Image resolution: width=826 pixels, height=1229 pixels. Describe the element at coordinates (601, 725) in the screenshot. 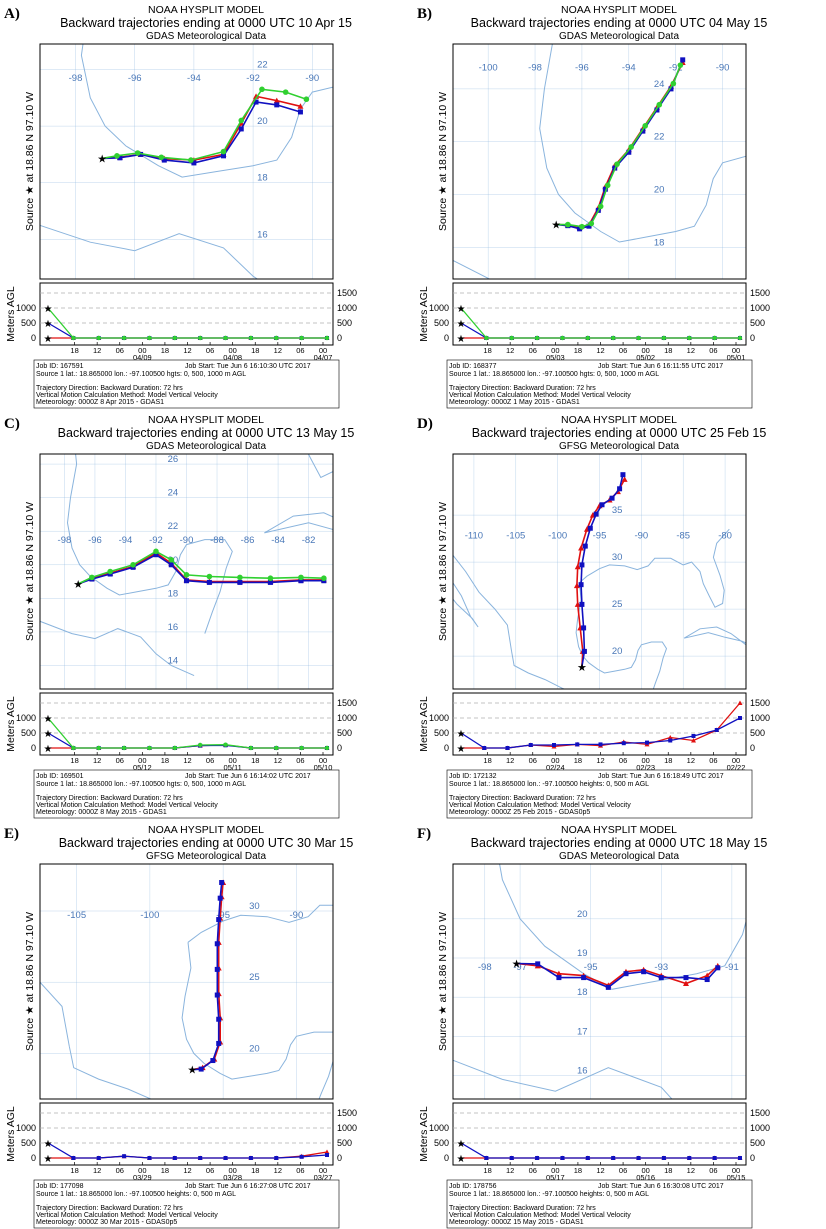

I see `vertical-red-line` at that location.